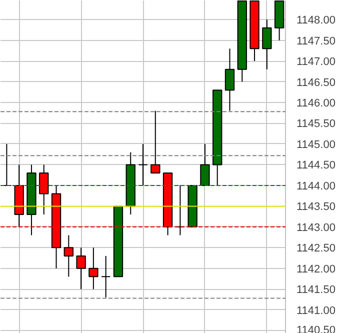 The width and height of the screenshot is (338, 333). Describe the element at coordinates (316, 41) in the screenshot. I see `y-tick-label: 1147.50` at that location.